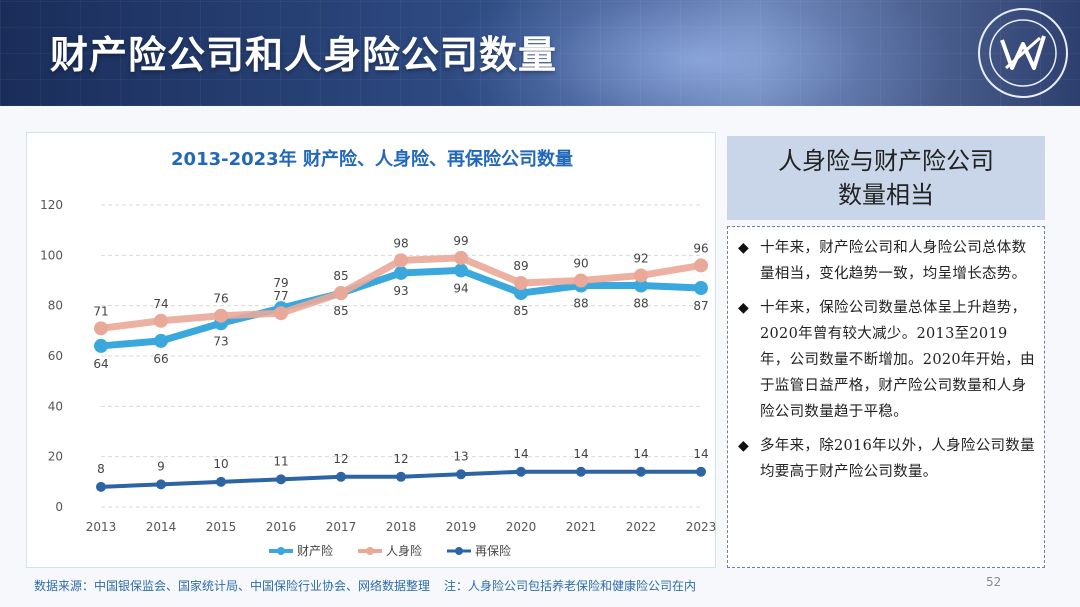  Describe the element at coordinates (521, 527) in the screenshot. I see `x-tick-label: 2020` at that location.